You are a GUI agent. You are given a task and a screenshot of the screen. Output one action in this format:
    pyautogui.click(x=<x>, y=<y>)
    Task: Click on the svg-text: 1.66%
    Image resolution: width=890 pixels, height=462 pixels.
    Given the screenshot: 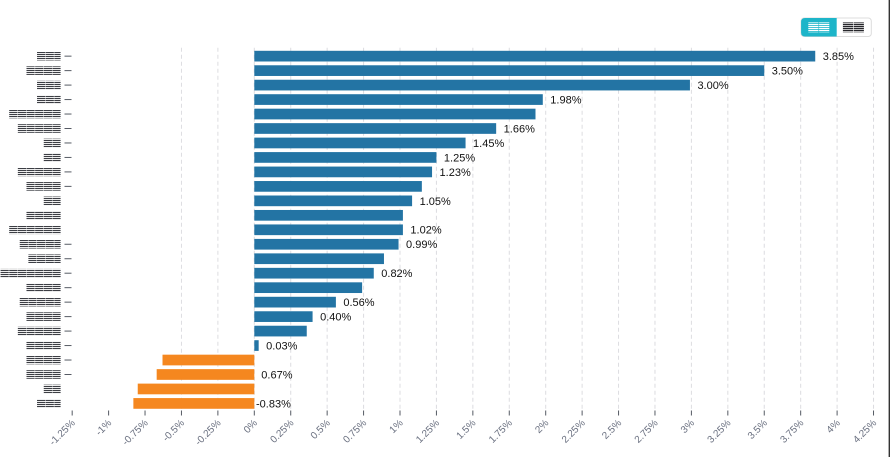 What is the action you would take?
    pyautogui.click(x=519, y=129)
    